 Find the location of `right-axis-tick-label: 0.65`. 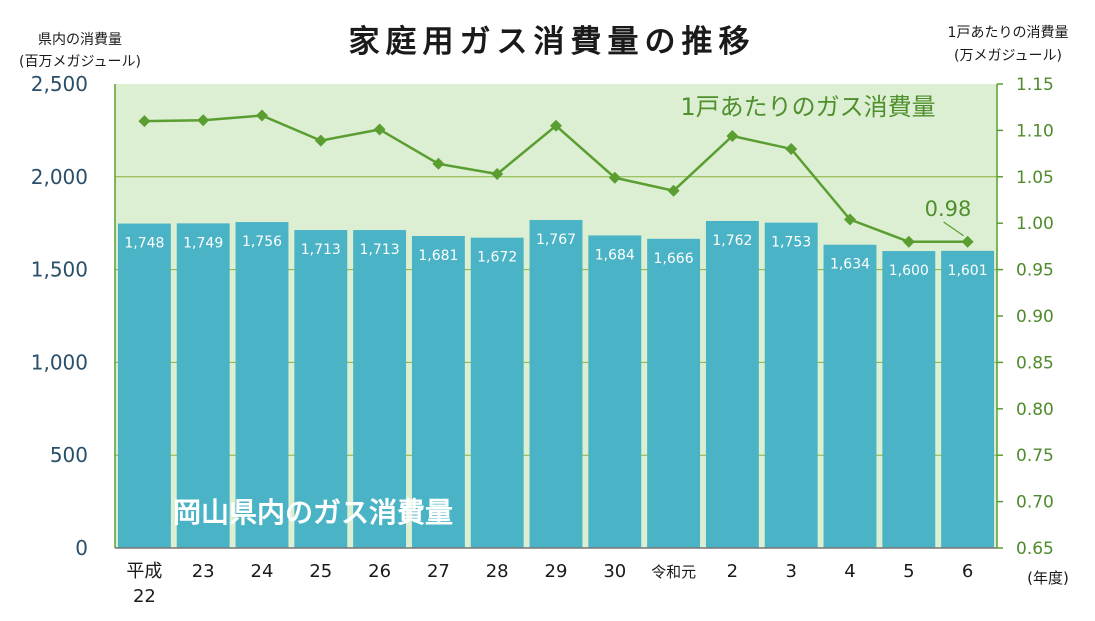

right-axis-tick-label: 0.65 is located at coordinates (1035, 549).